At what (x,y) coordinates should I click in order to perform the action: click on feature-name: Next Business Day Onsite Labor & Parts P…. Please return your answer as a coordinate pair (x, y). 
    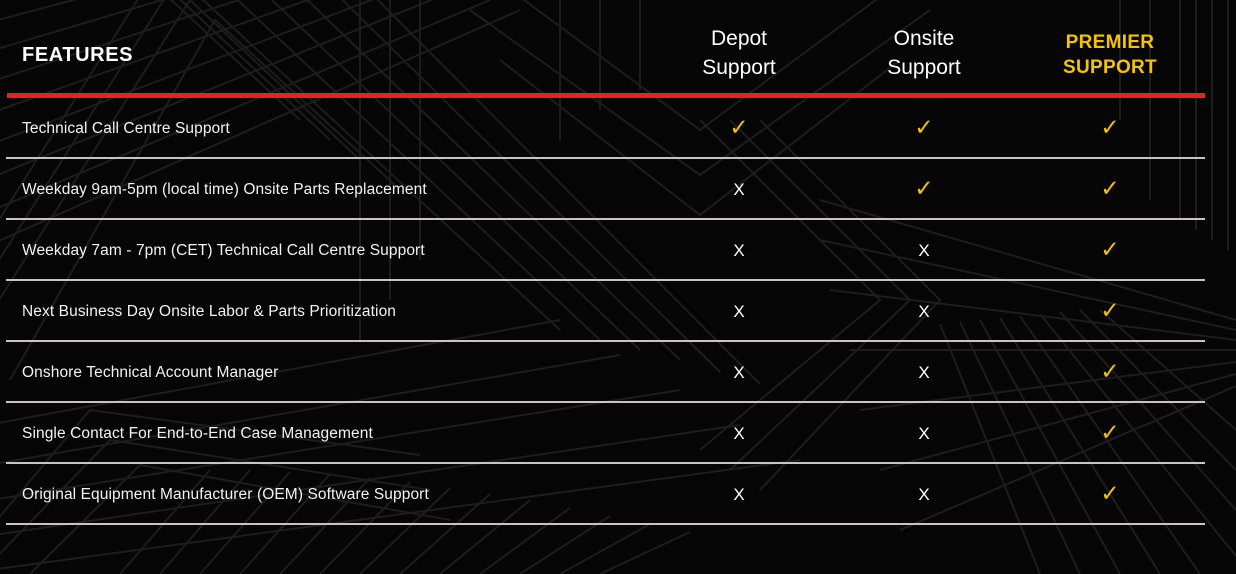
    Looking at the image, I should click on (209, 311).